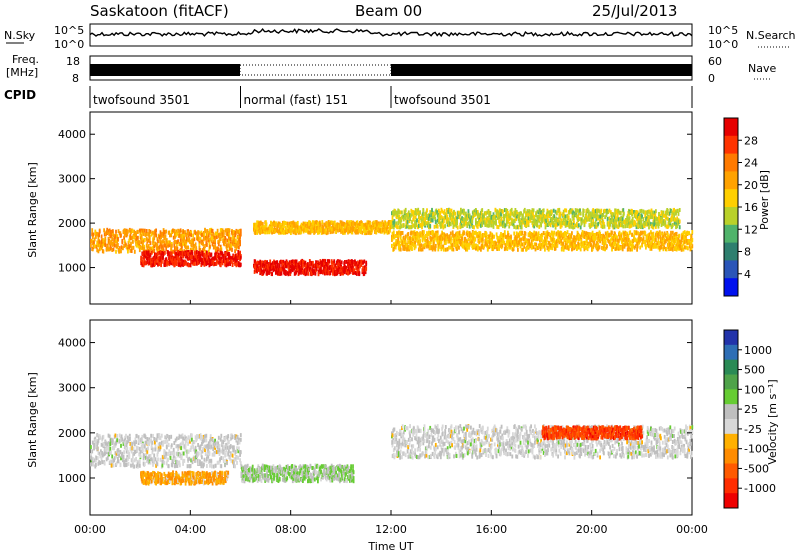  What do you see at coordinates (723, 30) in the screenshot?
I see `sky-right-tick-top: 10^5` at bounding box center [723, 30].